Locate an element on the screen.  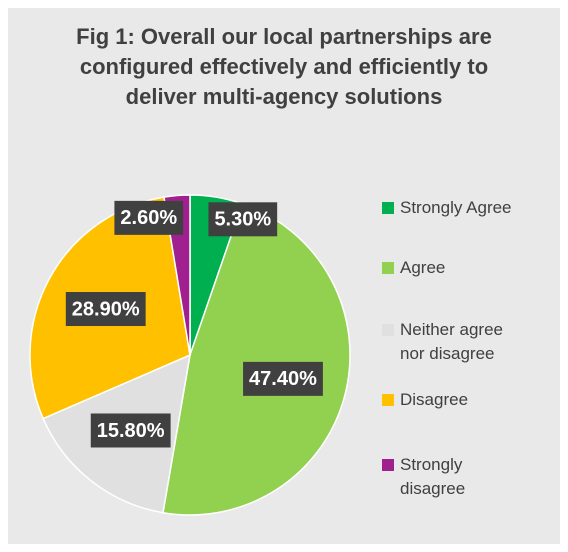
data-label-text: 28.90% is located at coordinates (106, 309).